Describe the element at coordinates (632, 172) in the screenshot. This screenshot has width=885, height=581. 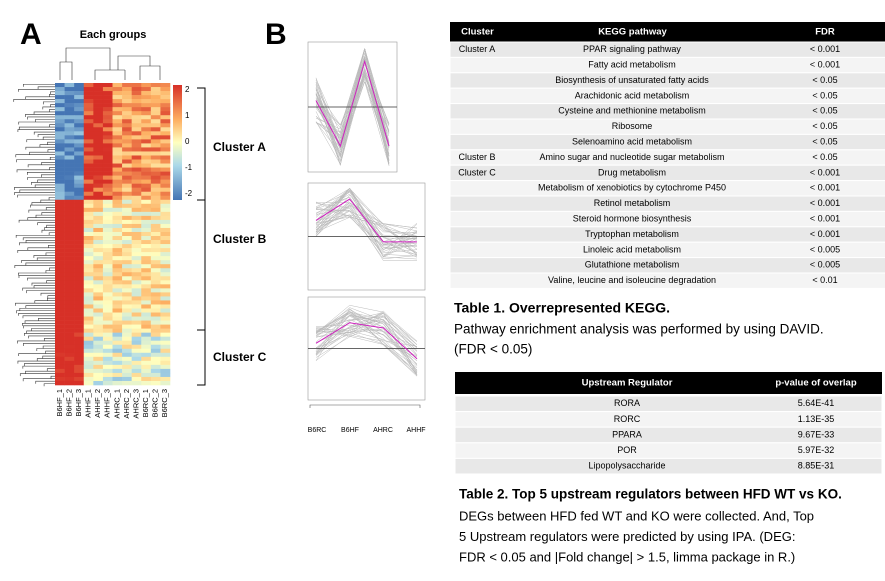
I see `pathway-cell: Drug metabolism` at that location.